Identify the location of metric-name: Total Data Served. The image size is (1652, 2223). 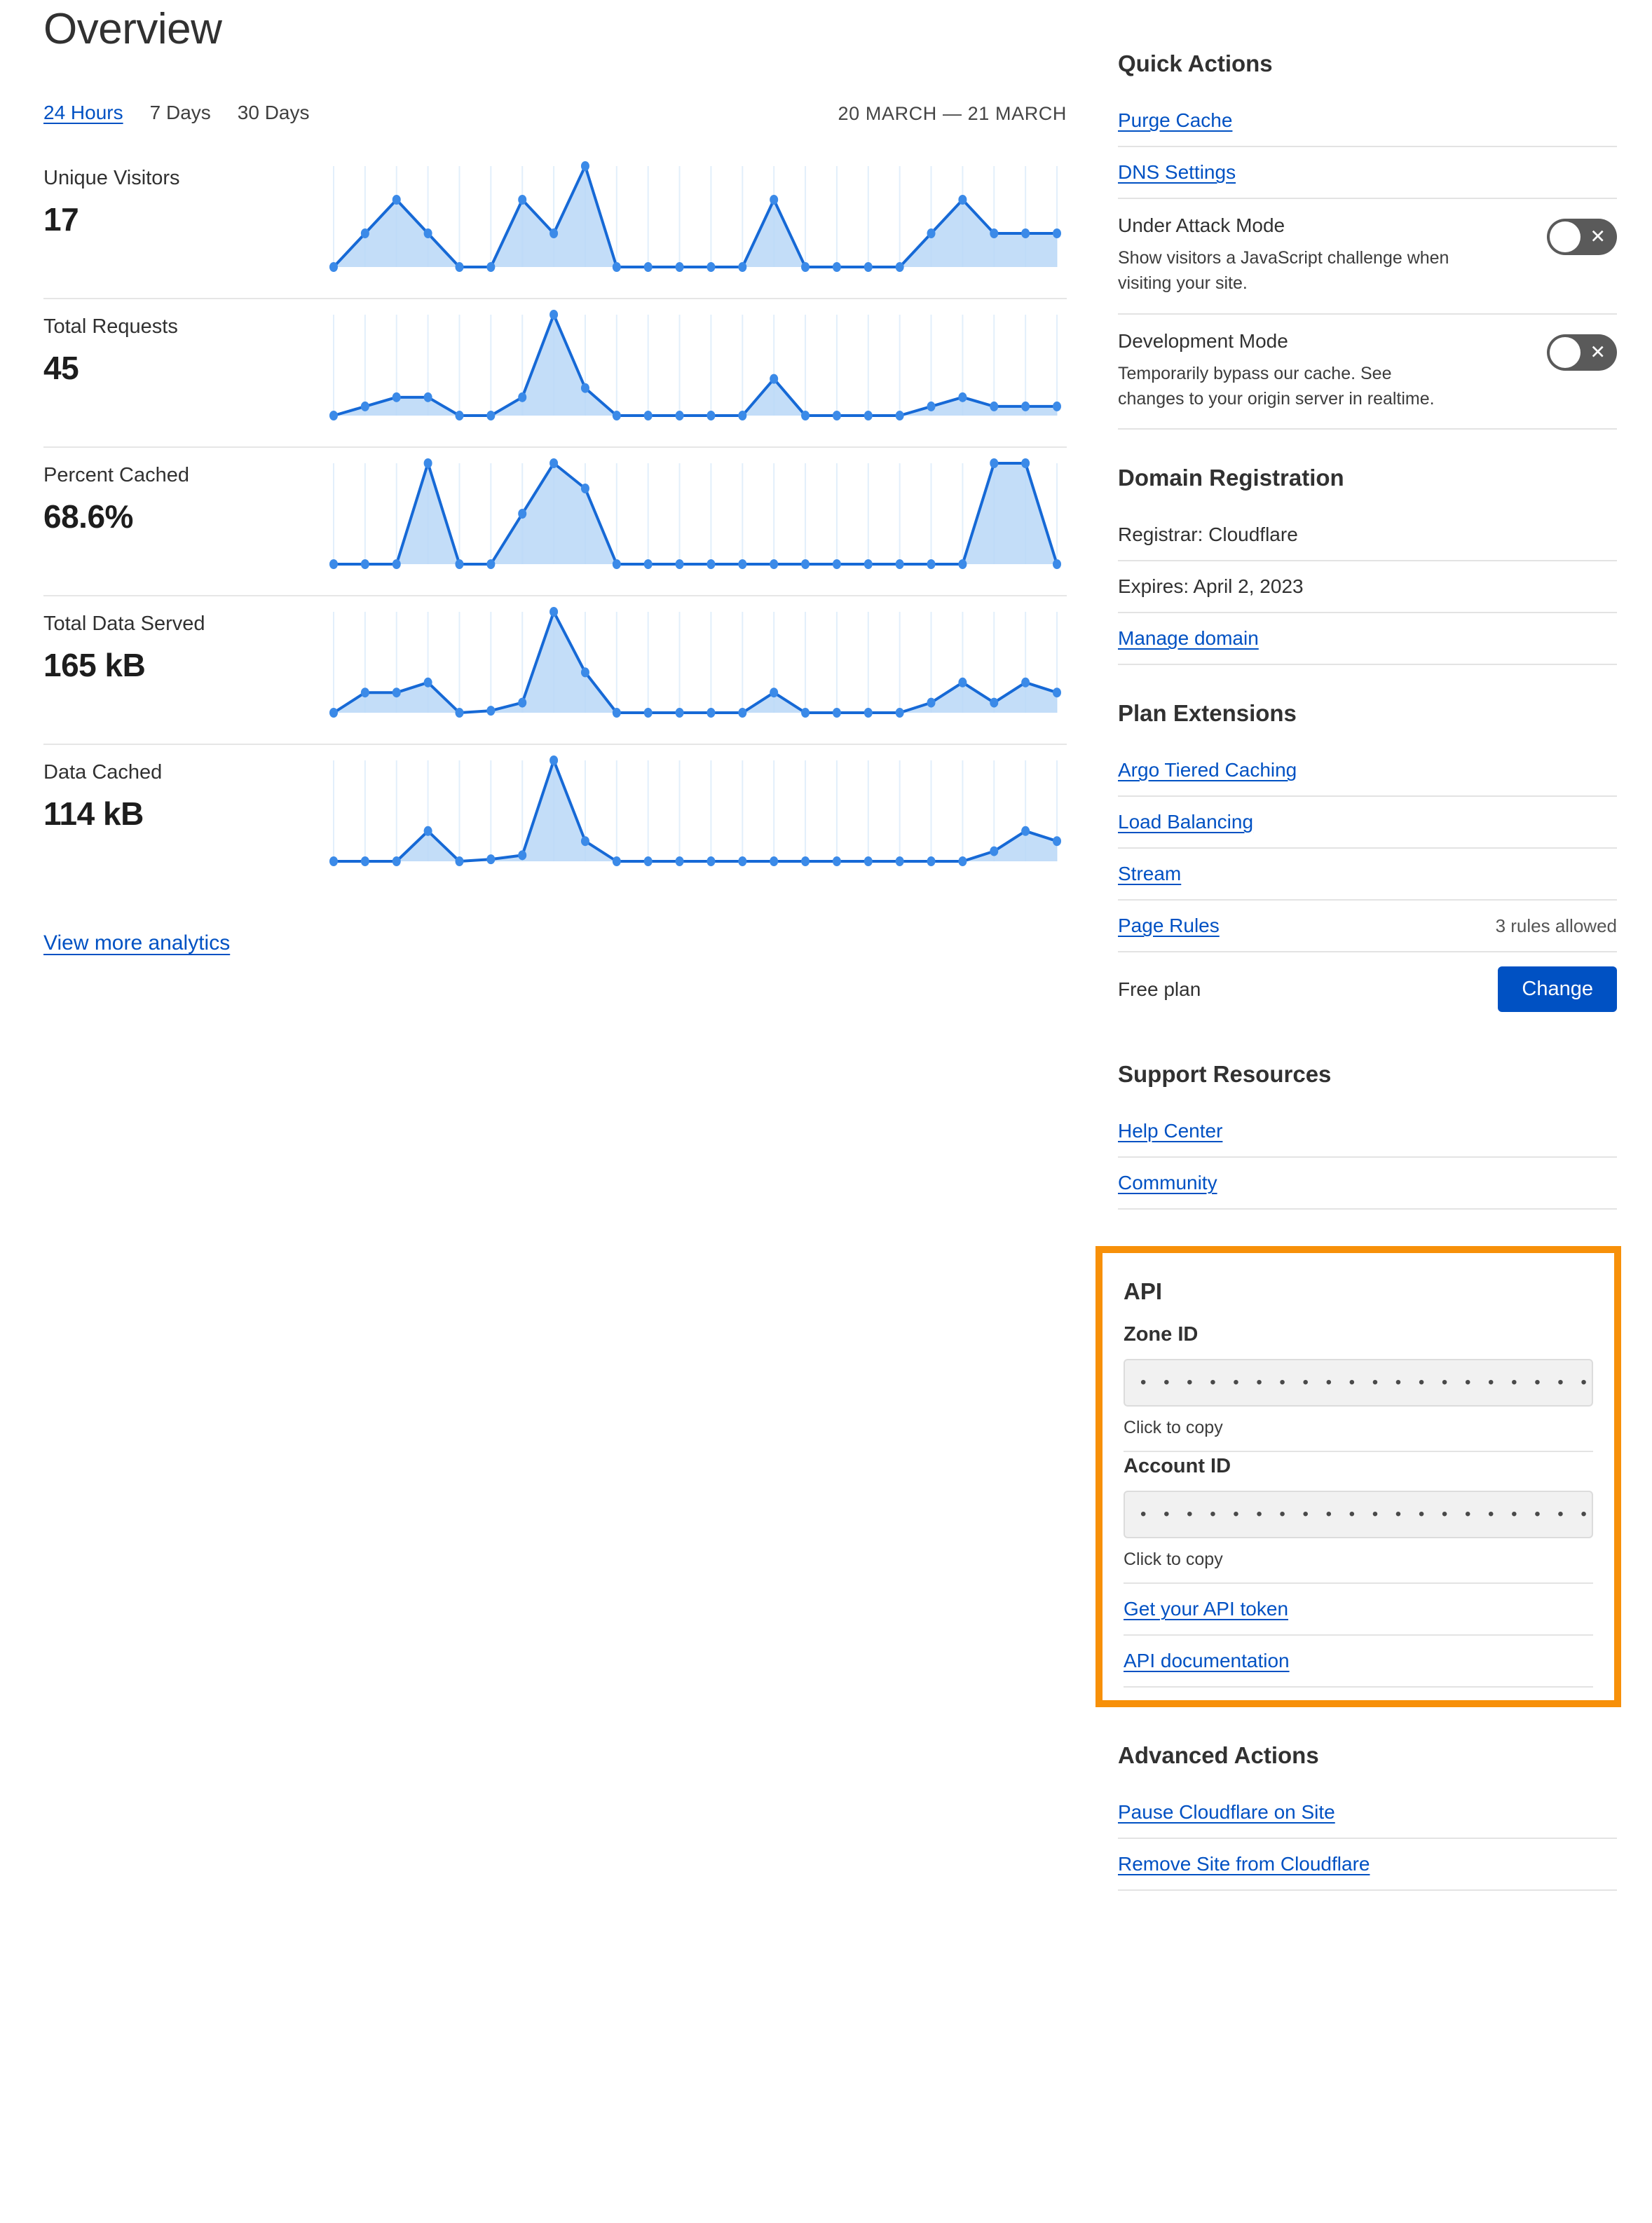
(124, 624).